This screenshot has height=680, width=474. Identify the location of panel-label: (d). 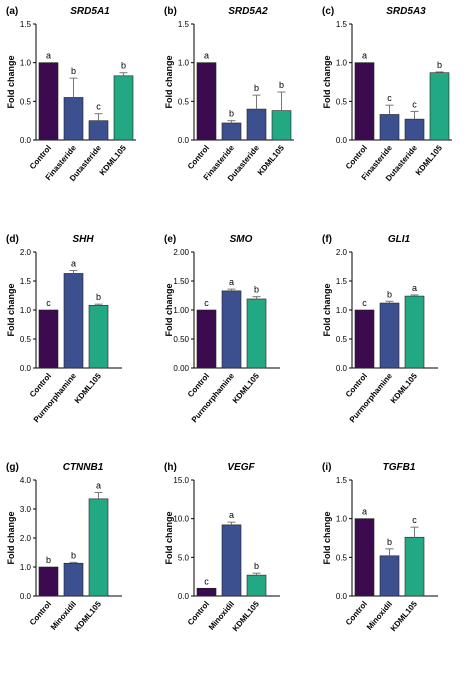
(12, 239).